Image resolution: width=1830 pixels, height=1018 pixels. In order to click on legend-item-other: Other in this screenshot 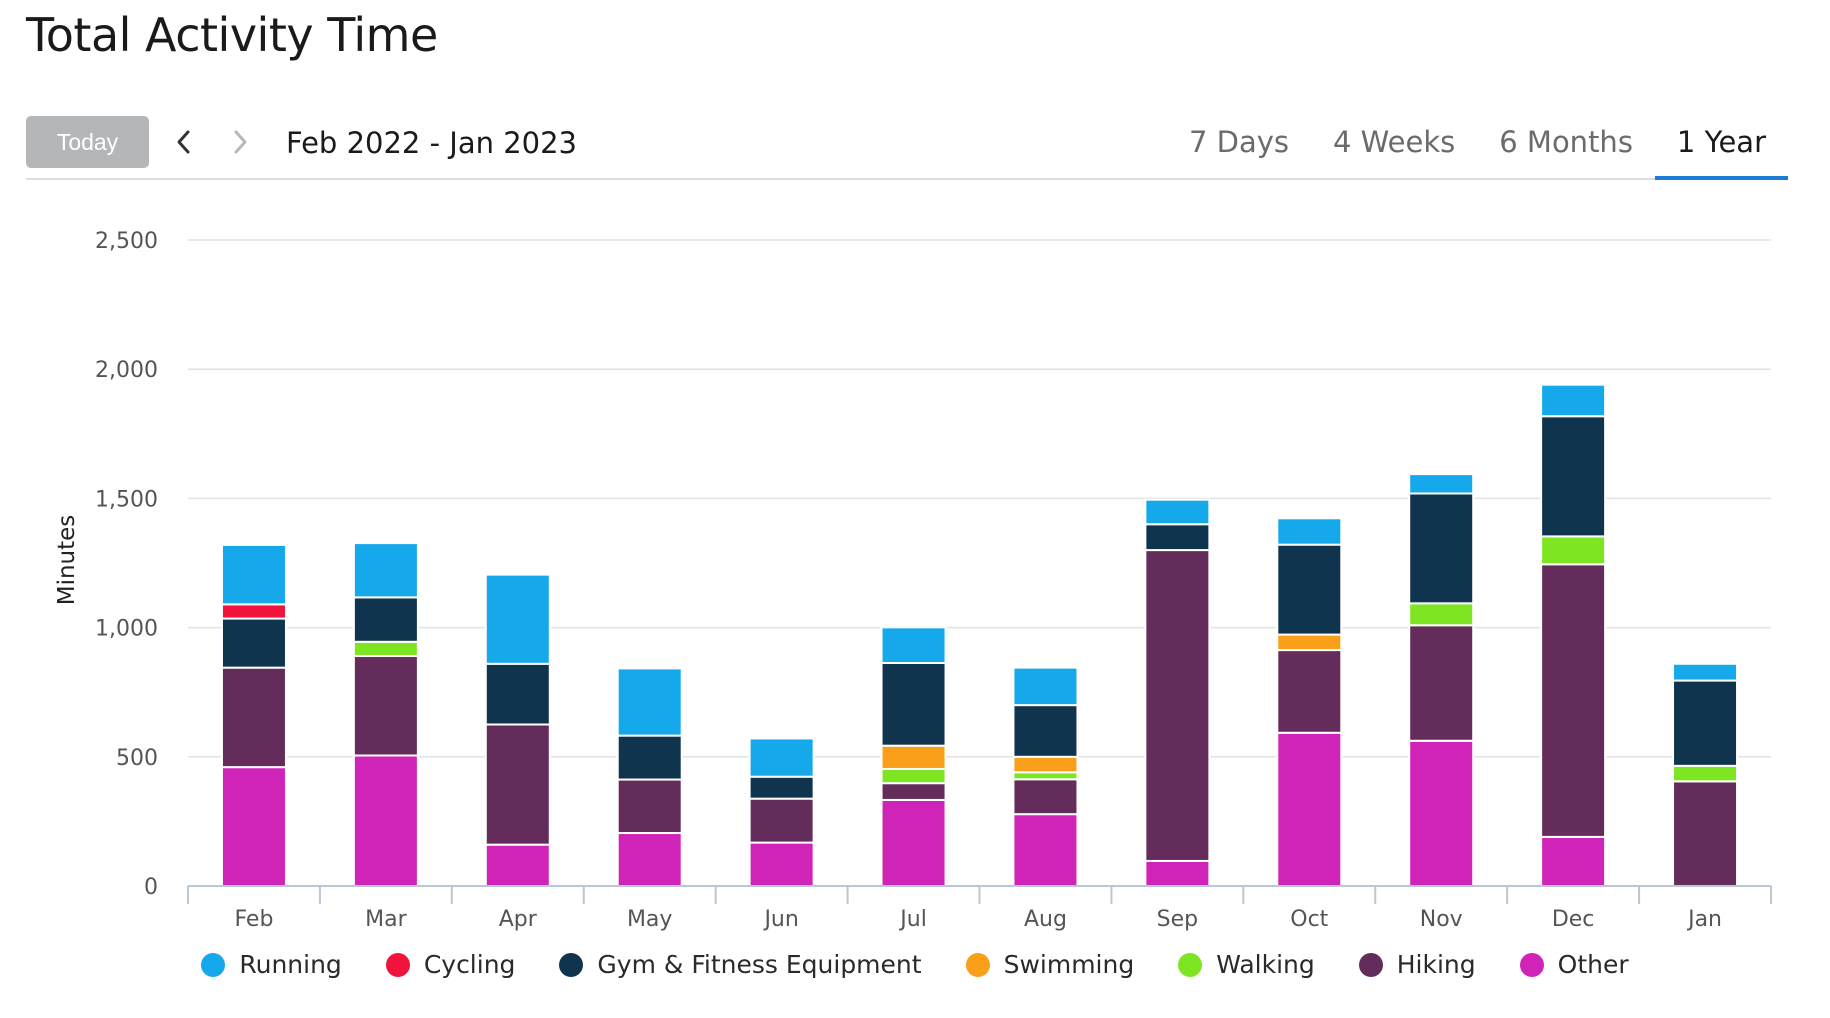, I will do `click(1574, 964)`.